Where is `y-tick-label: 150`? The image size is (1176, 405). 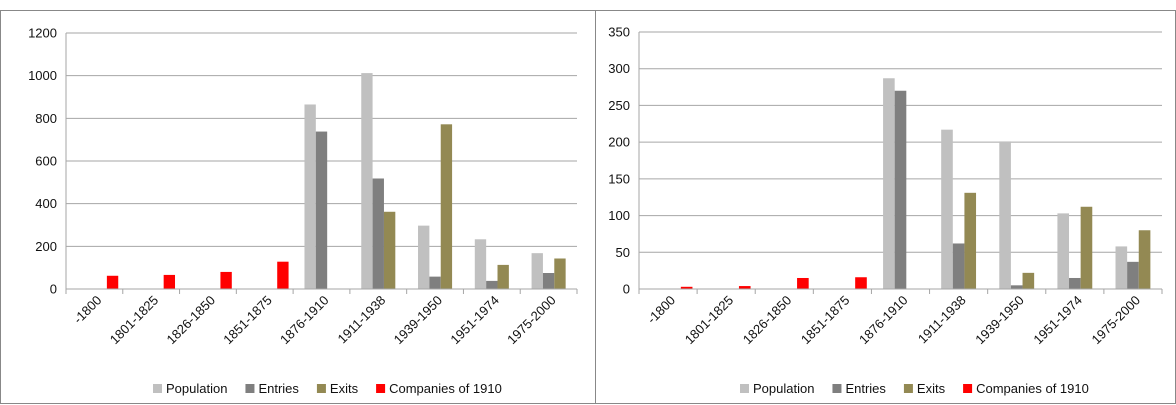
y-tick-label: 150 is located at coordinates (619, 178).